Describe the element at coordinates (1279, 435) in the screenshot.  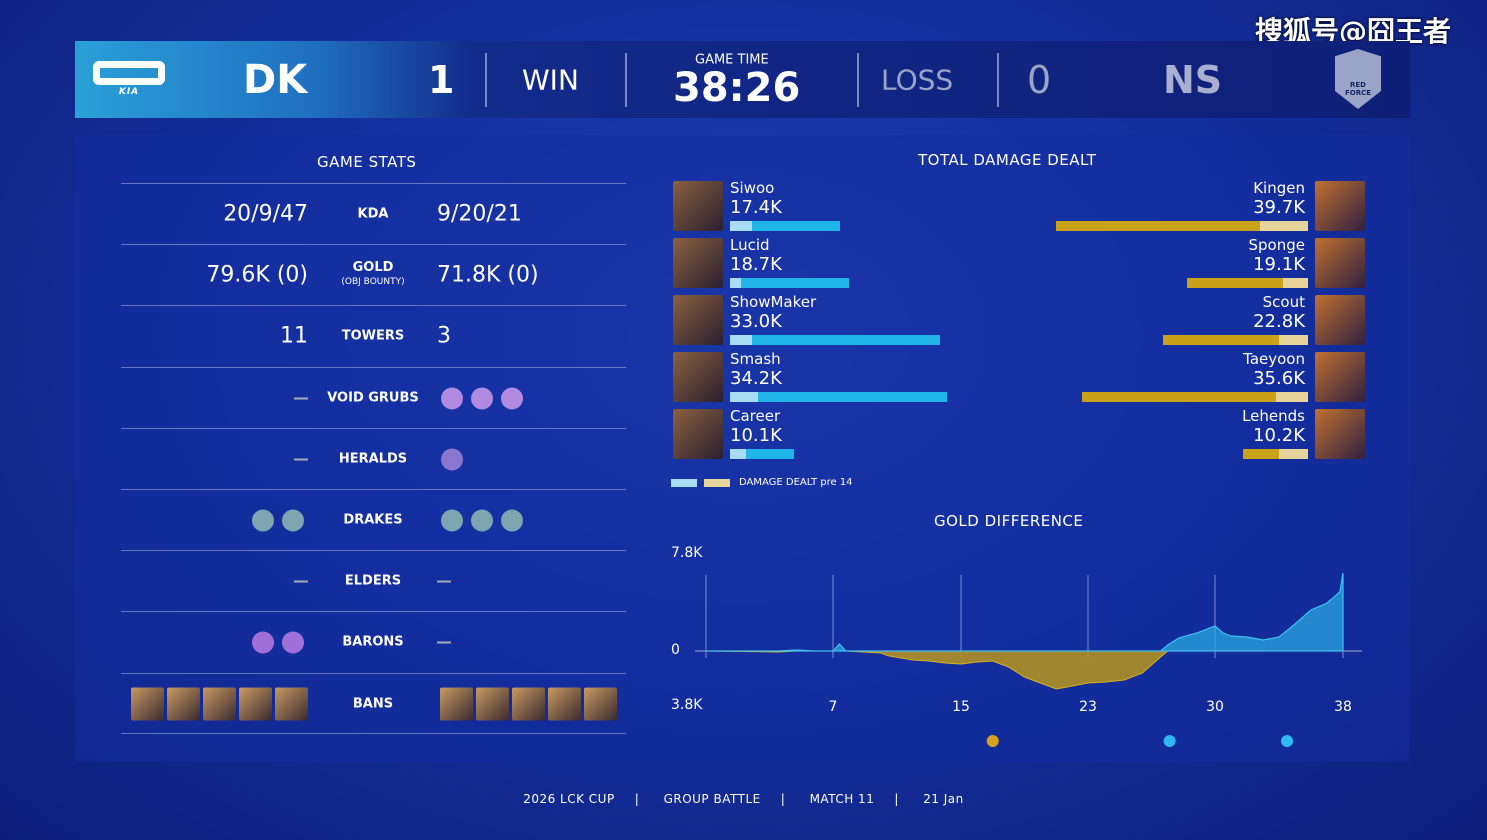
I see `player-damage: 10.2K` at that location.